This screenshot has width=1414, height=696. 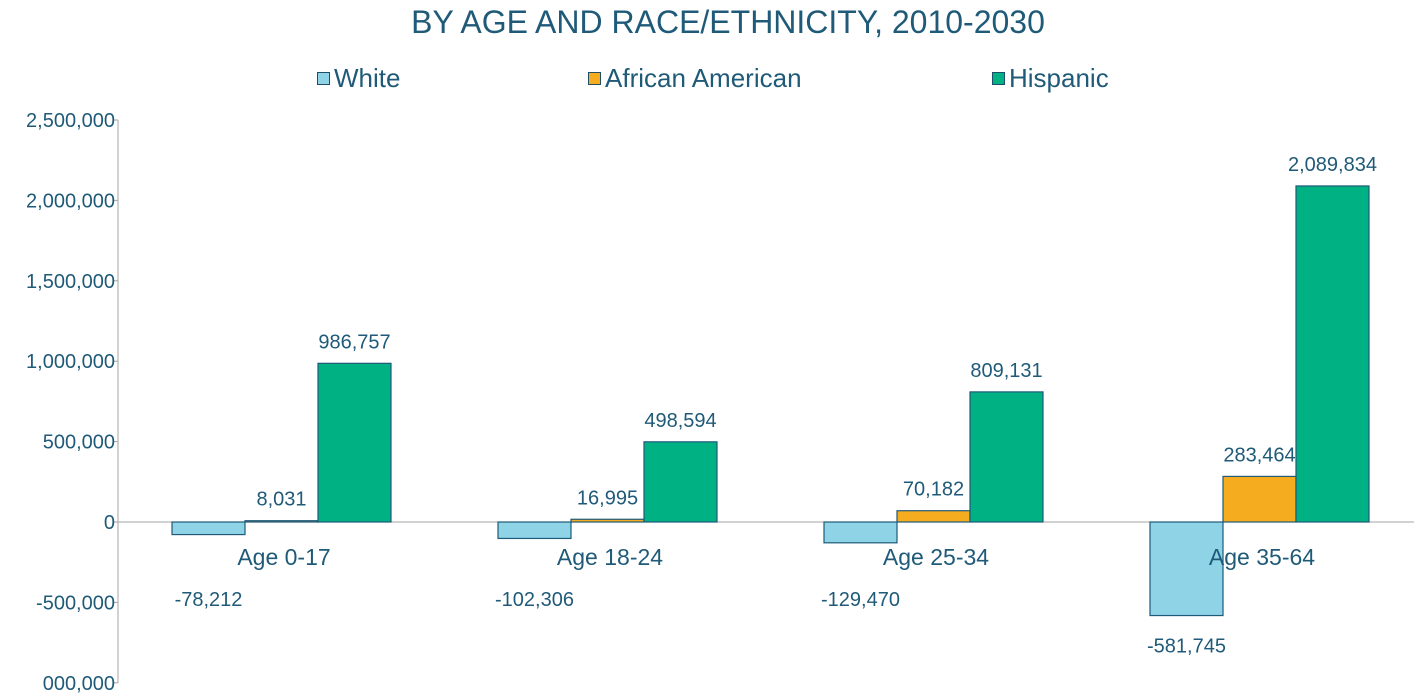 I want to click on legend-swatch-white, so click(x=323, y=78).